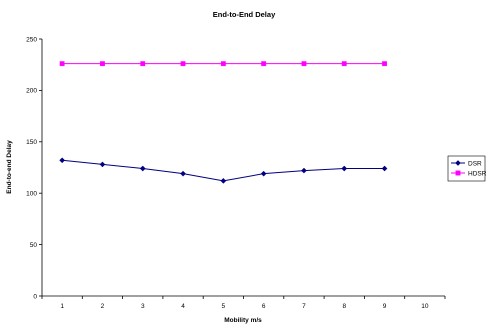 The height and width of the screenshot is (325, 489). I want to click on x-axis-title: Mobility m/s, so click(243, 320).